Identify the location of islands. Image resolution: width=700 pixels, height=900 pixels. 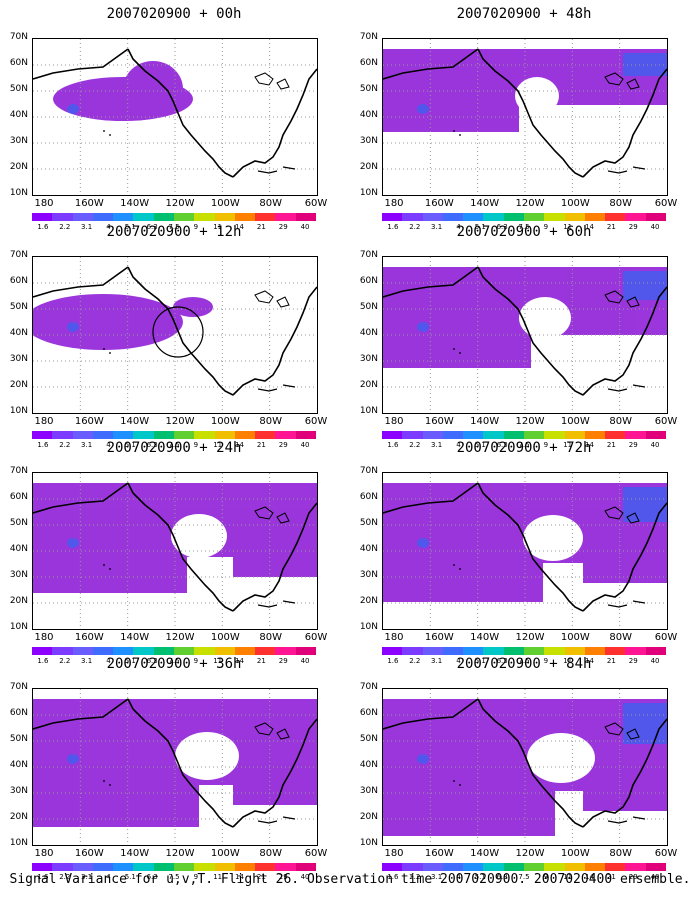
(199, 152).